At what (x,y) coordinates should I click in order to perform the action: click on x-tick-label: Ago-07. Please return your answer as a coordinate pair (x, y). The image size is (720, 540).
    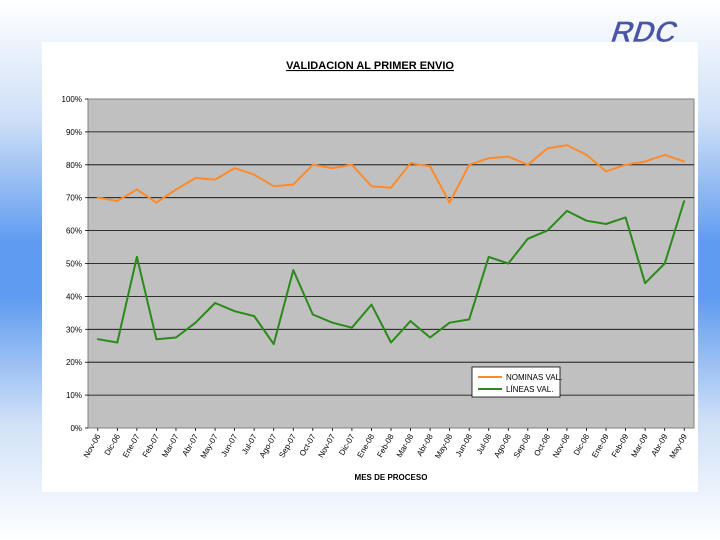
    Looking at the image, I should click on (268, 445).